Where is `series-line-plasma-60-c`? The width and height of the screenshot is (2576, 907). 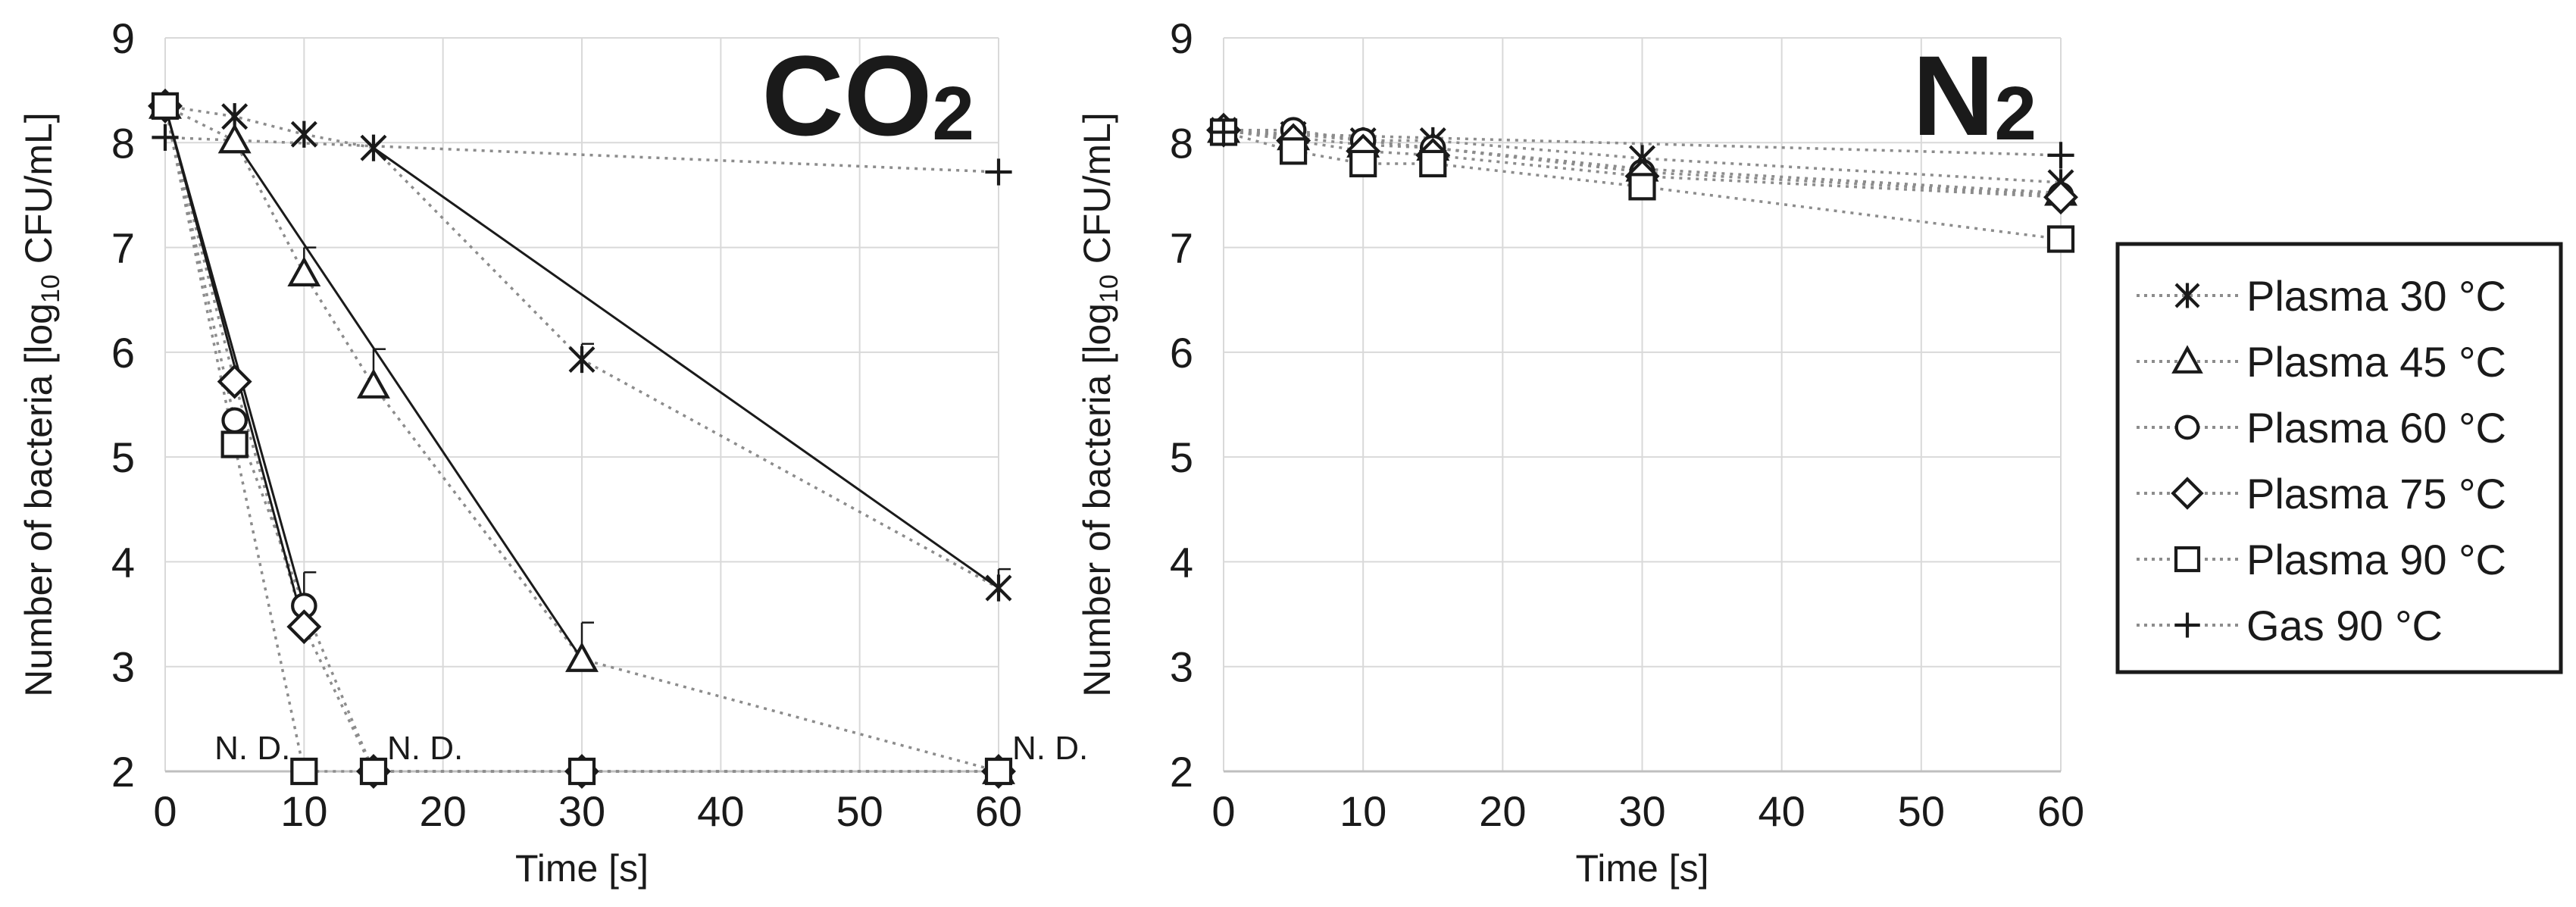
series-line-plasma-60-c is located at coordinates (1643, 162).